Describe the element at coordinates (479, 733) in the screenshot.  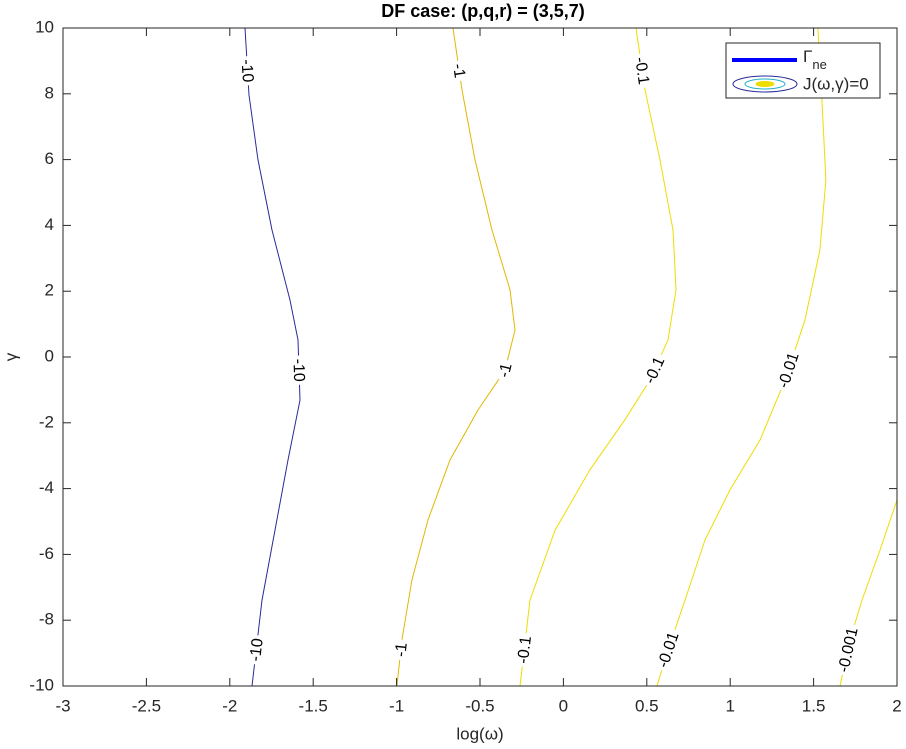
I see `x-axis-label: log(ω)` at that location.